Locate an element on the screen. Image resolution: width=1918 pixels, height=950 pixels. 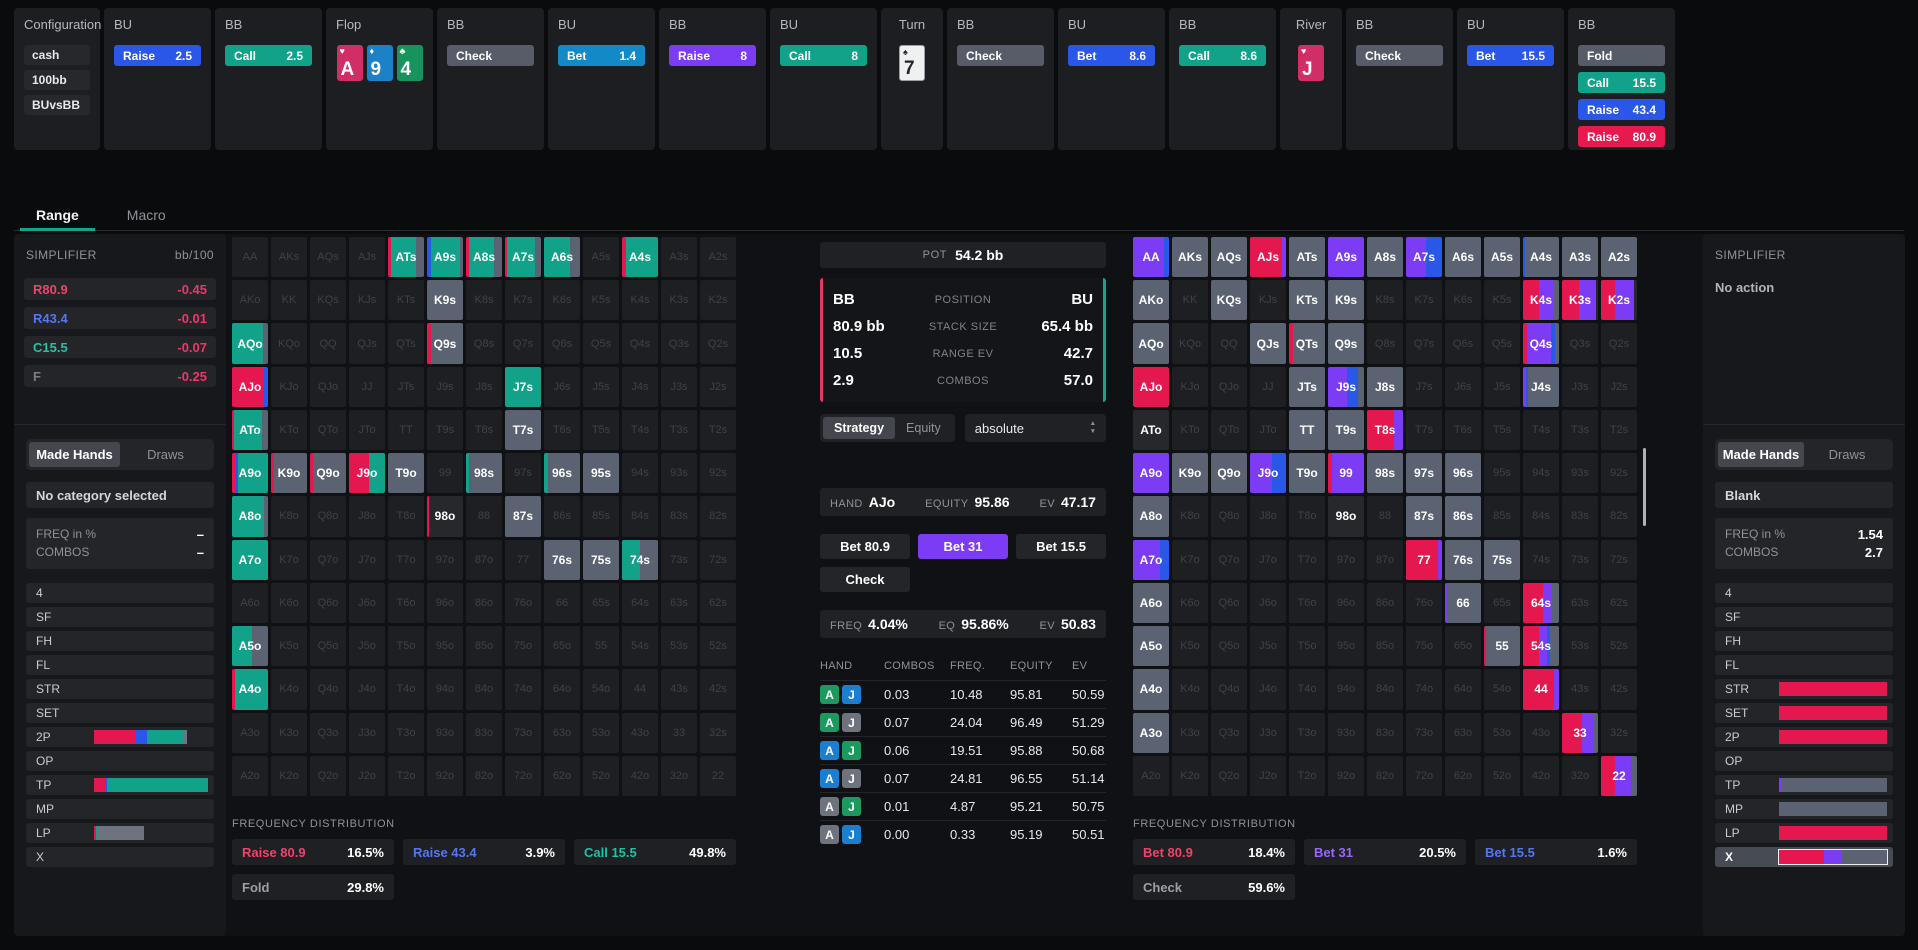
matrix-cell-98o: 98o is located at coordinates (1346, 516).